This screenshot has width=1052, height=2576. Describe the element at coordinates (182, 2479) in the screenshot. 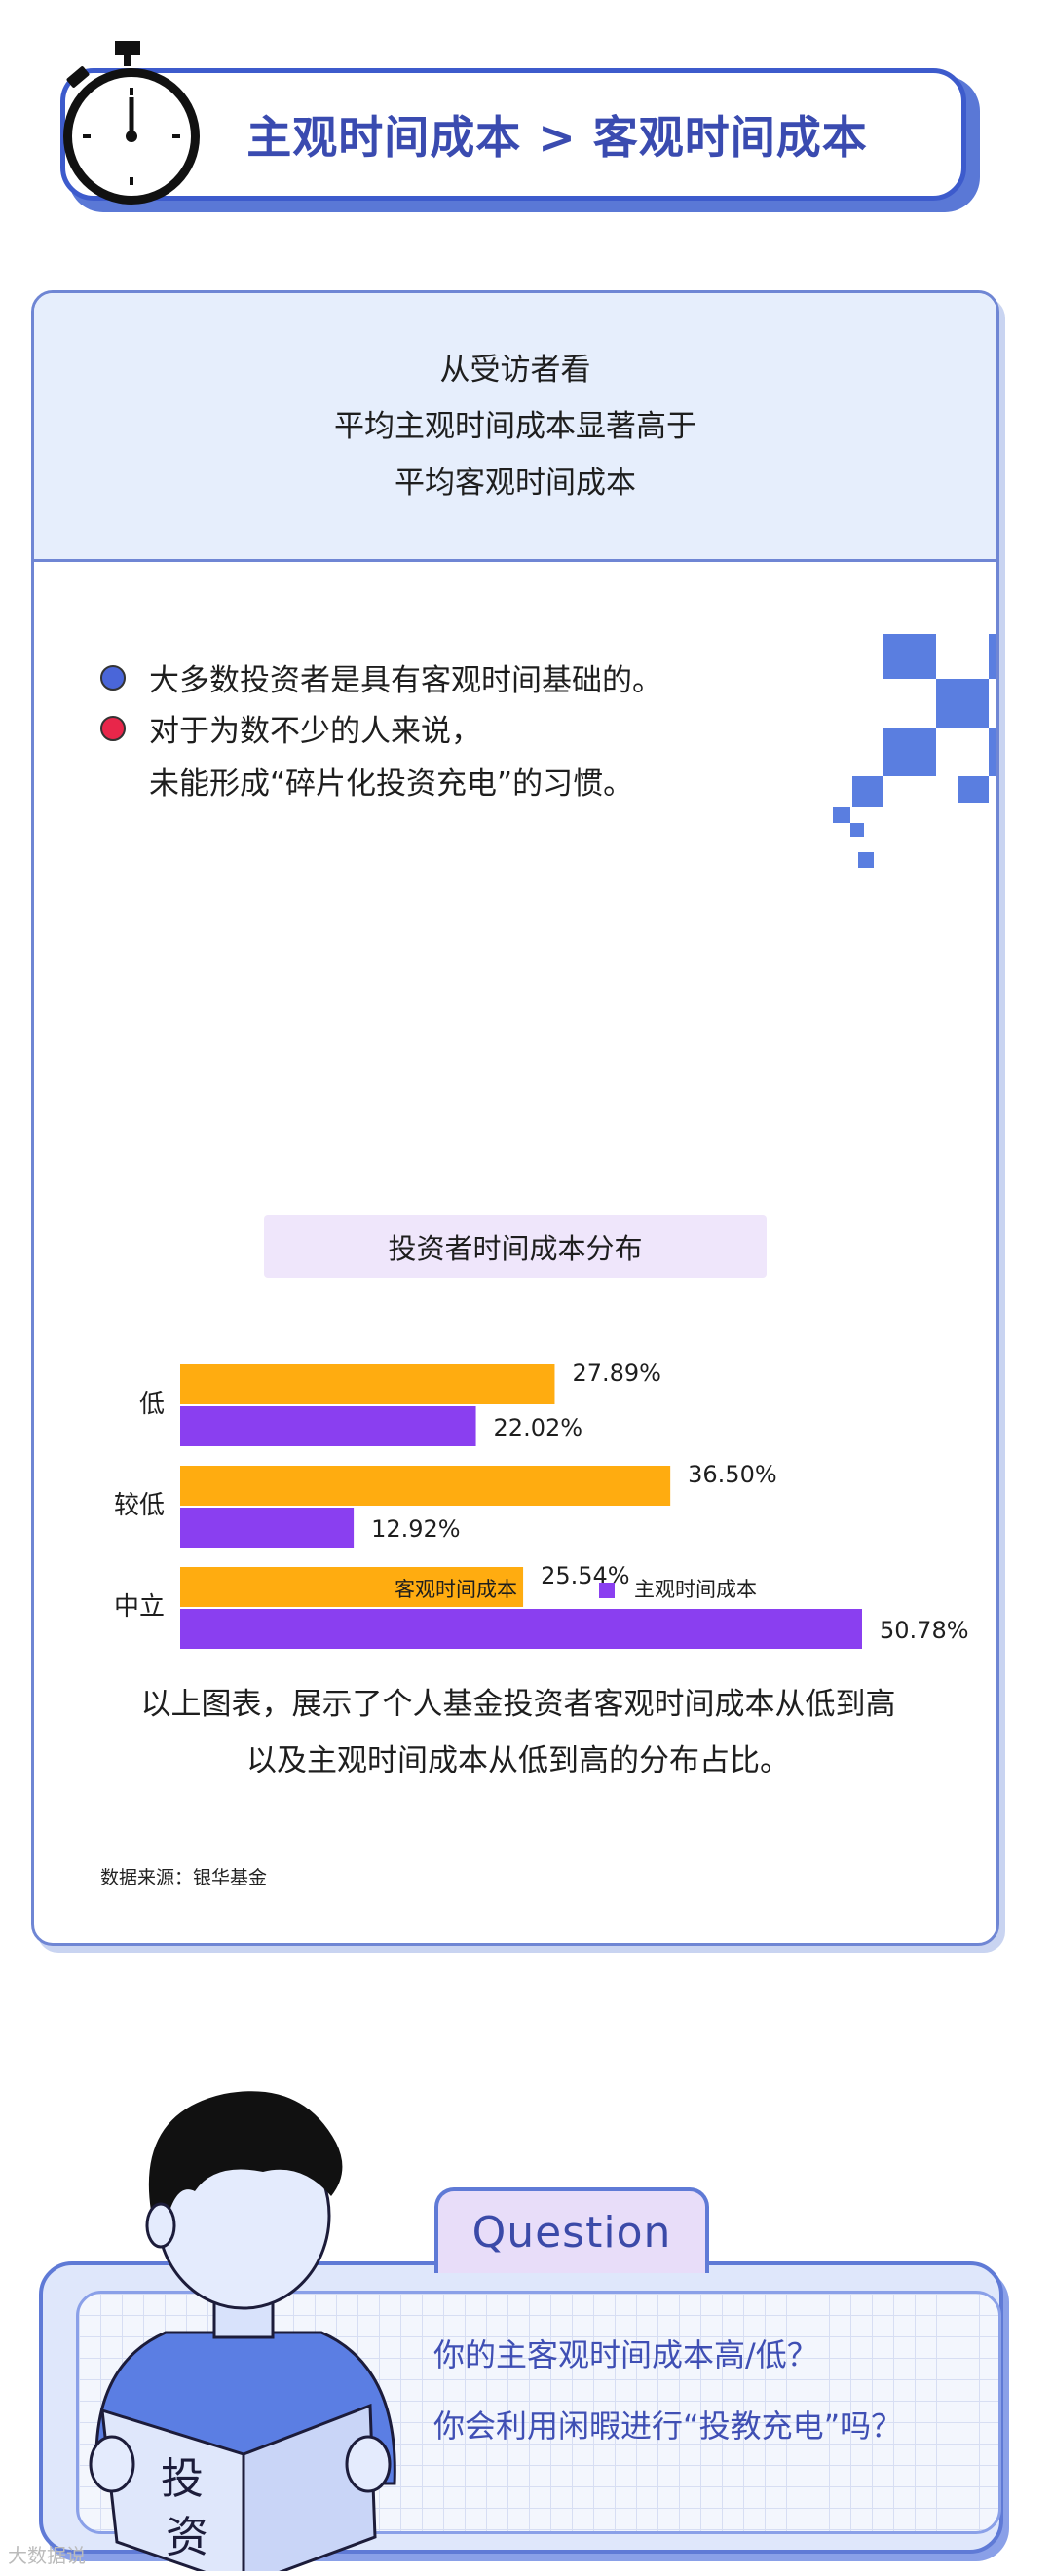

I see `book-char-1: 投` at that location.